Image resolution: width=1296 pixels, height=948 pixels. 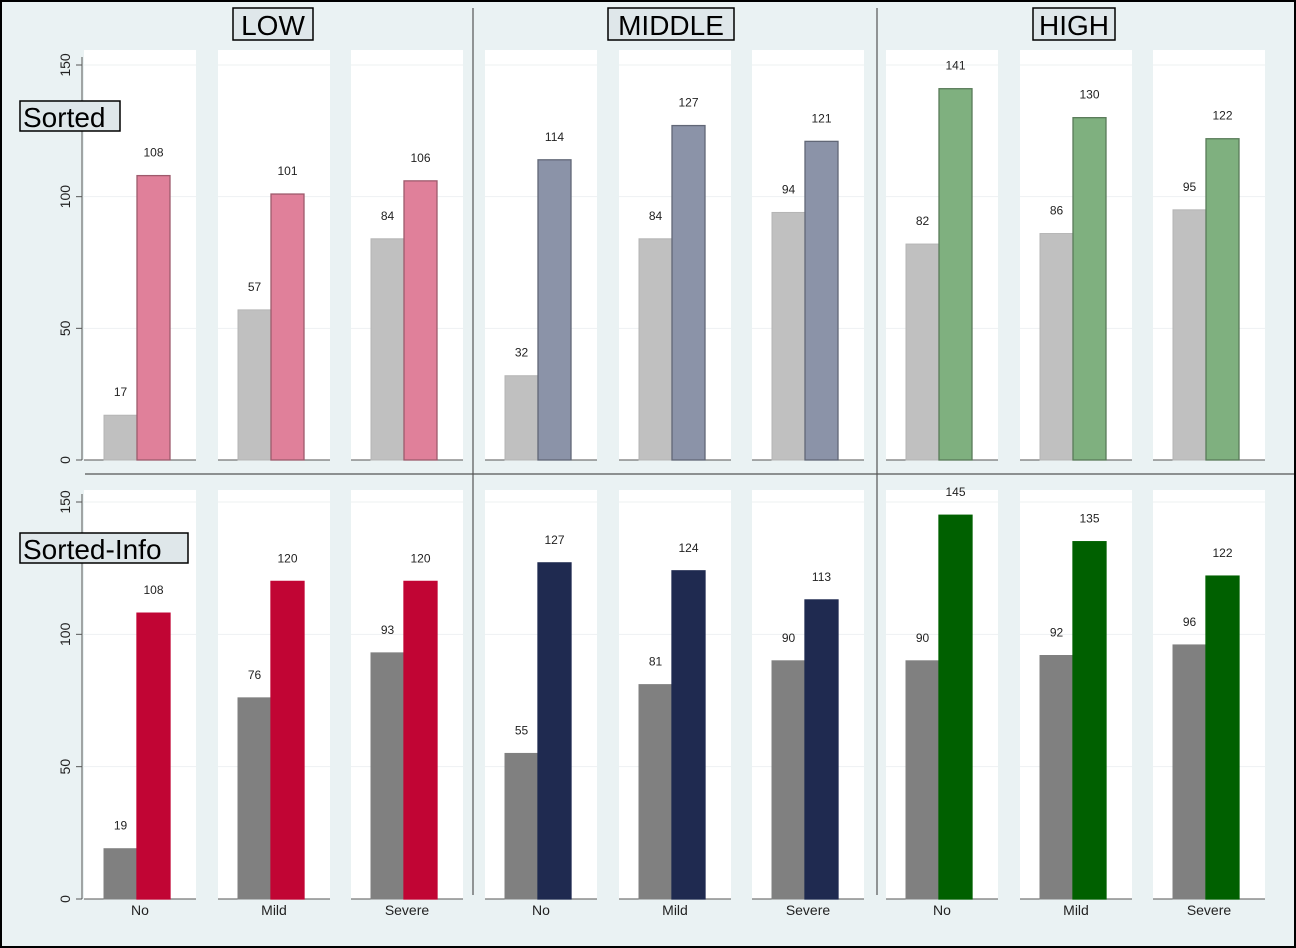 What do you see at coordinates (120, 874) in the screenshot?
I see `bar-baseline-sorted-info-low-no` at bounding box center [120, 874].